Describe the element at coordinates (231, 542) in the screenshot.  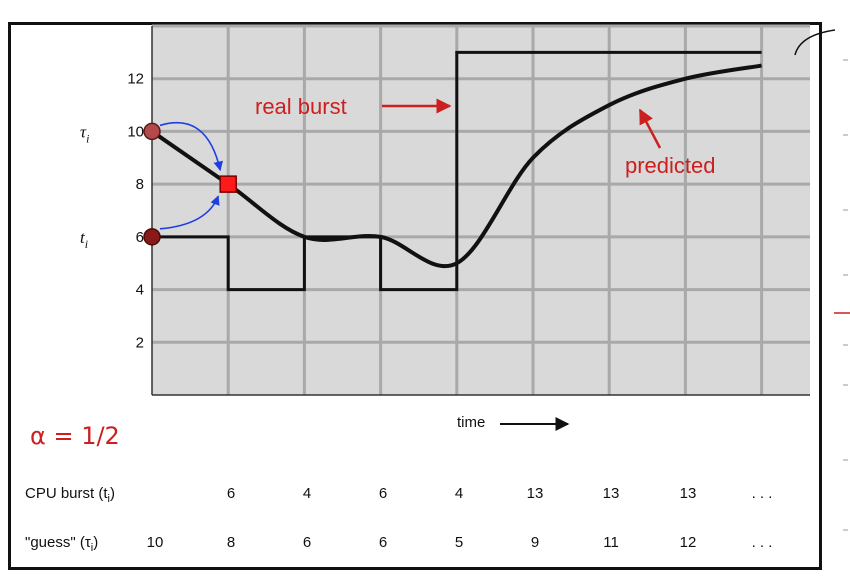
I see `table-cell: 8` at that location.